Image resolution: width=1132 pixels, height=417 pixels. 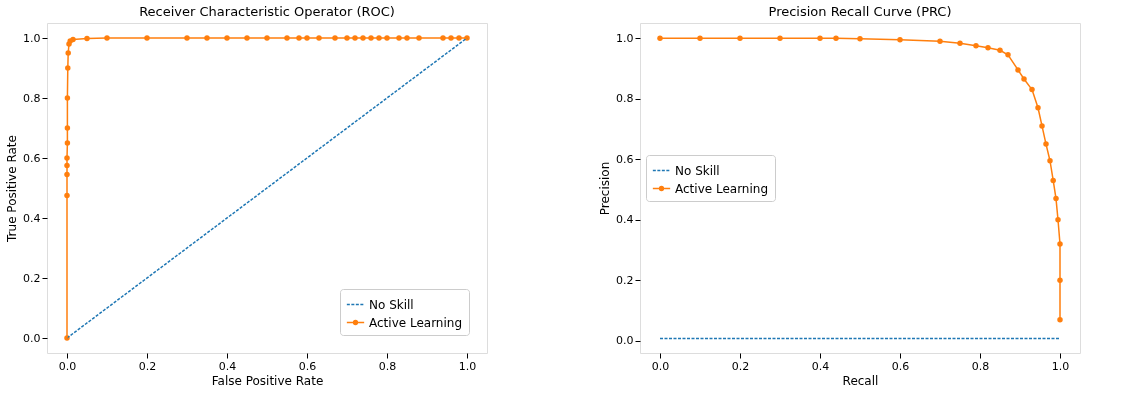 I want to click on x-axis-title: Recall, so click(x=860, y=380).